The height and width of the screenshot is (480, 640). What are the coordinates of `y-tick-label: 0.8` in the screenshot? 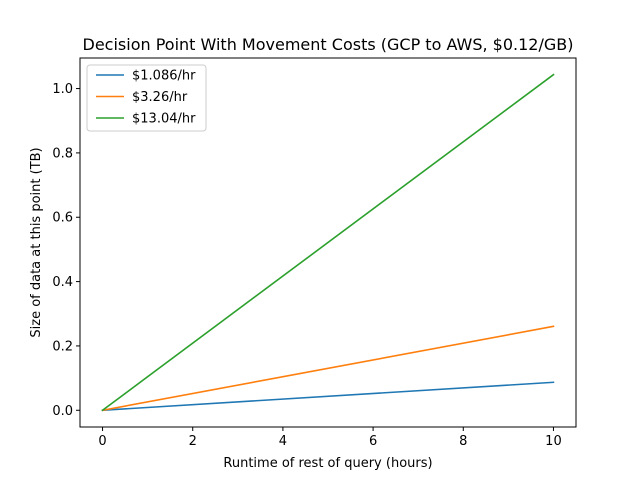 It's located at (62, 153).